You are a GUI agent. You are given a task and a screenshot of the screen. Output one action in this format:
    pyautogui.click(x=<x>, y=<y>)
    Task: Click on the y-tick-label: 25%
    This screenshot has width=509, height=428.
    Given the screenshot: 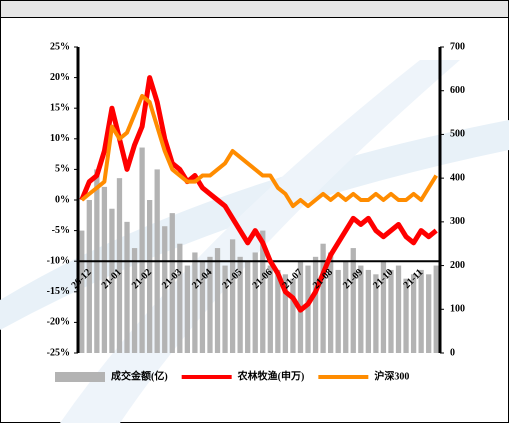 What is the action you would take?
    pyautogui.click(x=60, y=46)
    